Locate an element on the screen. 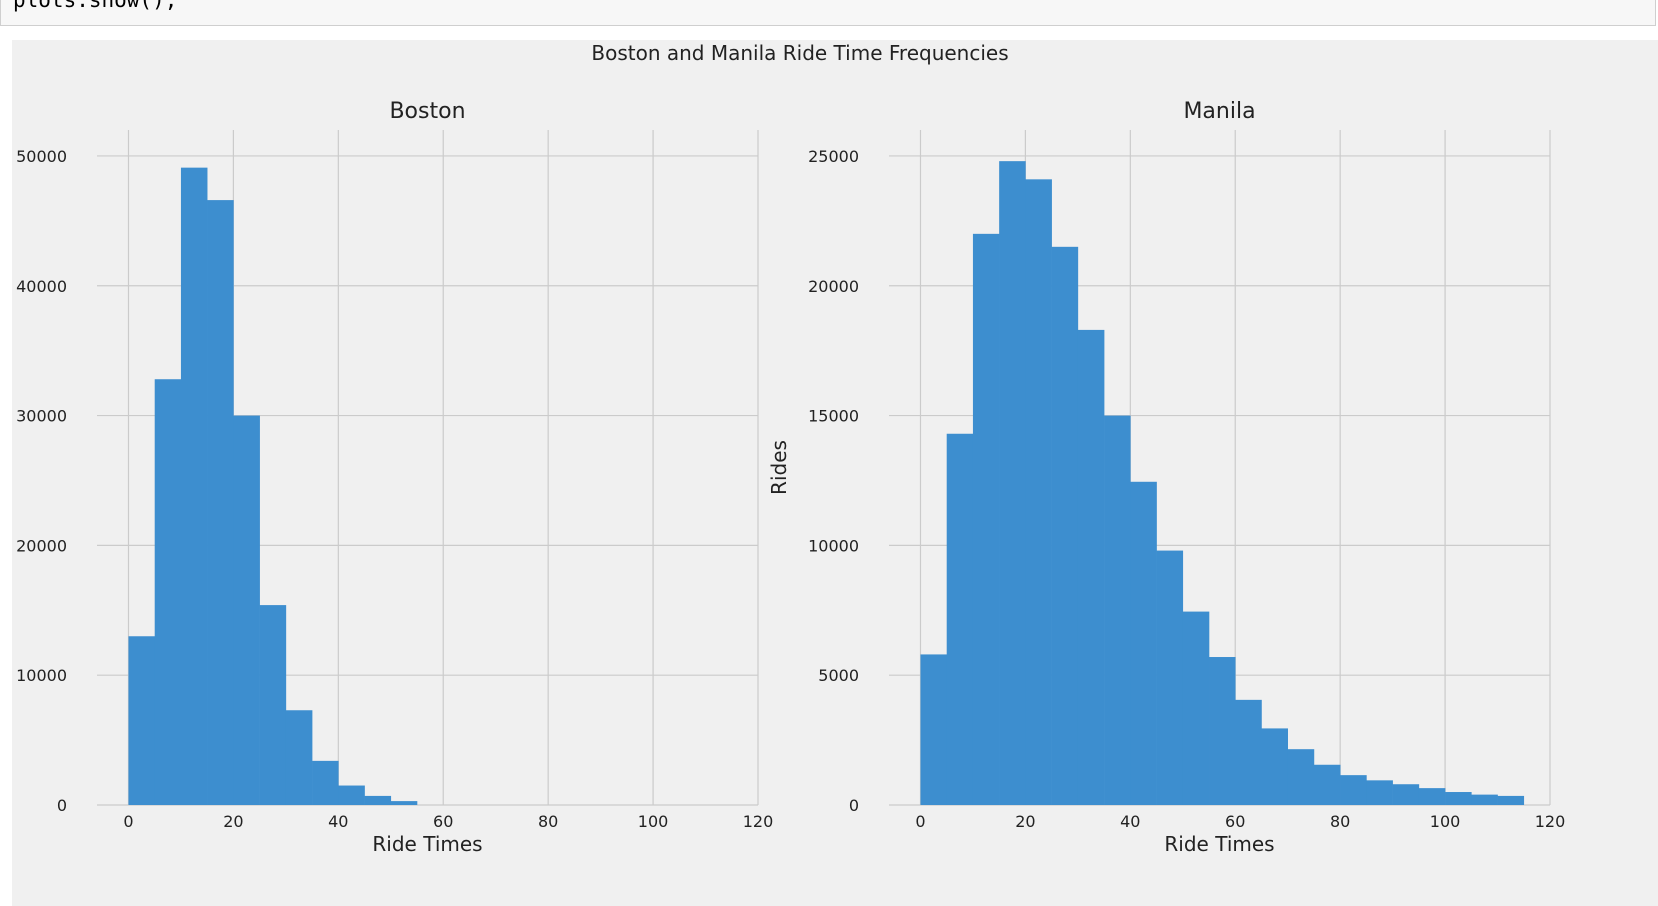 This screenshot has height=906, width=1658. y-tick-label: 30000 is located at coordinates (41, 416).